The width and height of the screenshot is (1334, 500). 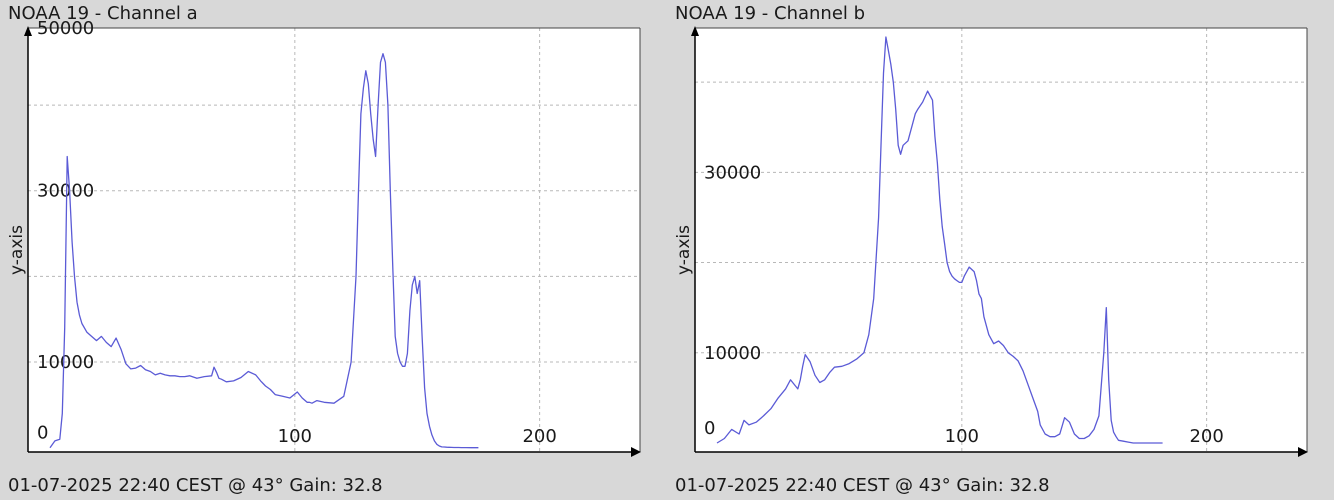 I want to click on y-tick-label: 50000, so click(x=65, y=28).